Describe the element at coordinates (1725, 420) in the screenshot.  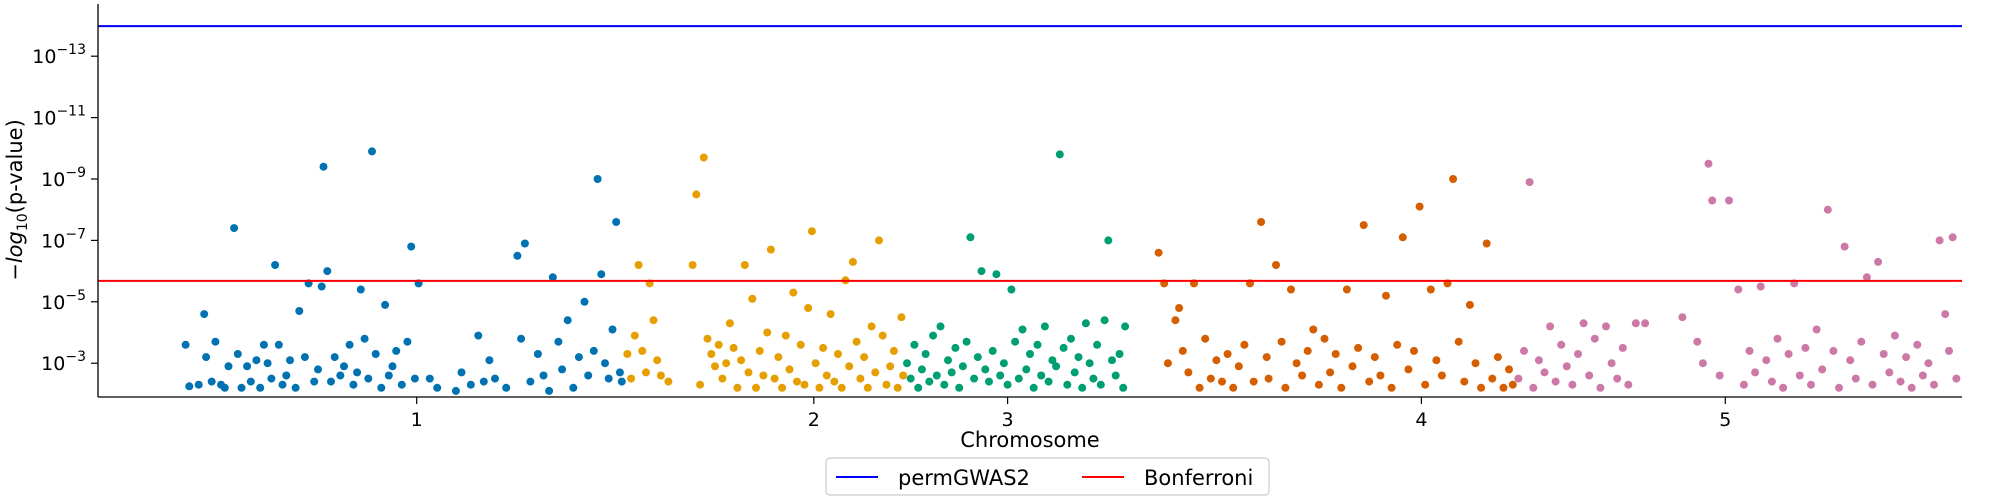
I see `x-tick-label: 5` at that location.